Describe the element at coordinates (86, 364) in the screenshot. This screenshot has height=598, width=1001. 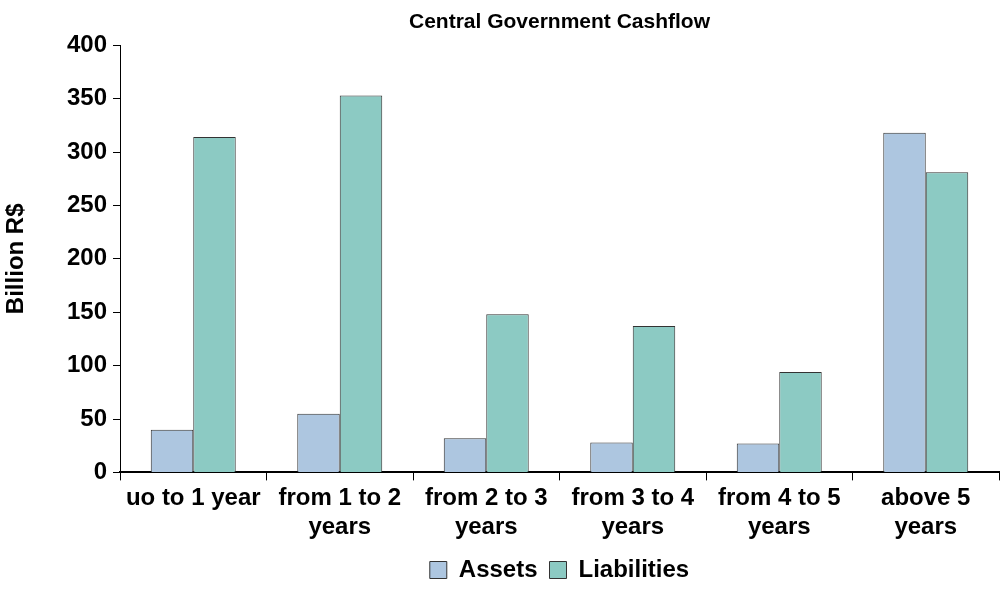
I see `y-tick-label: 100` at that location.